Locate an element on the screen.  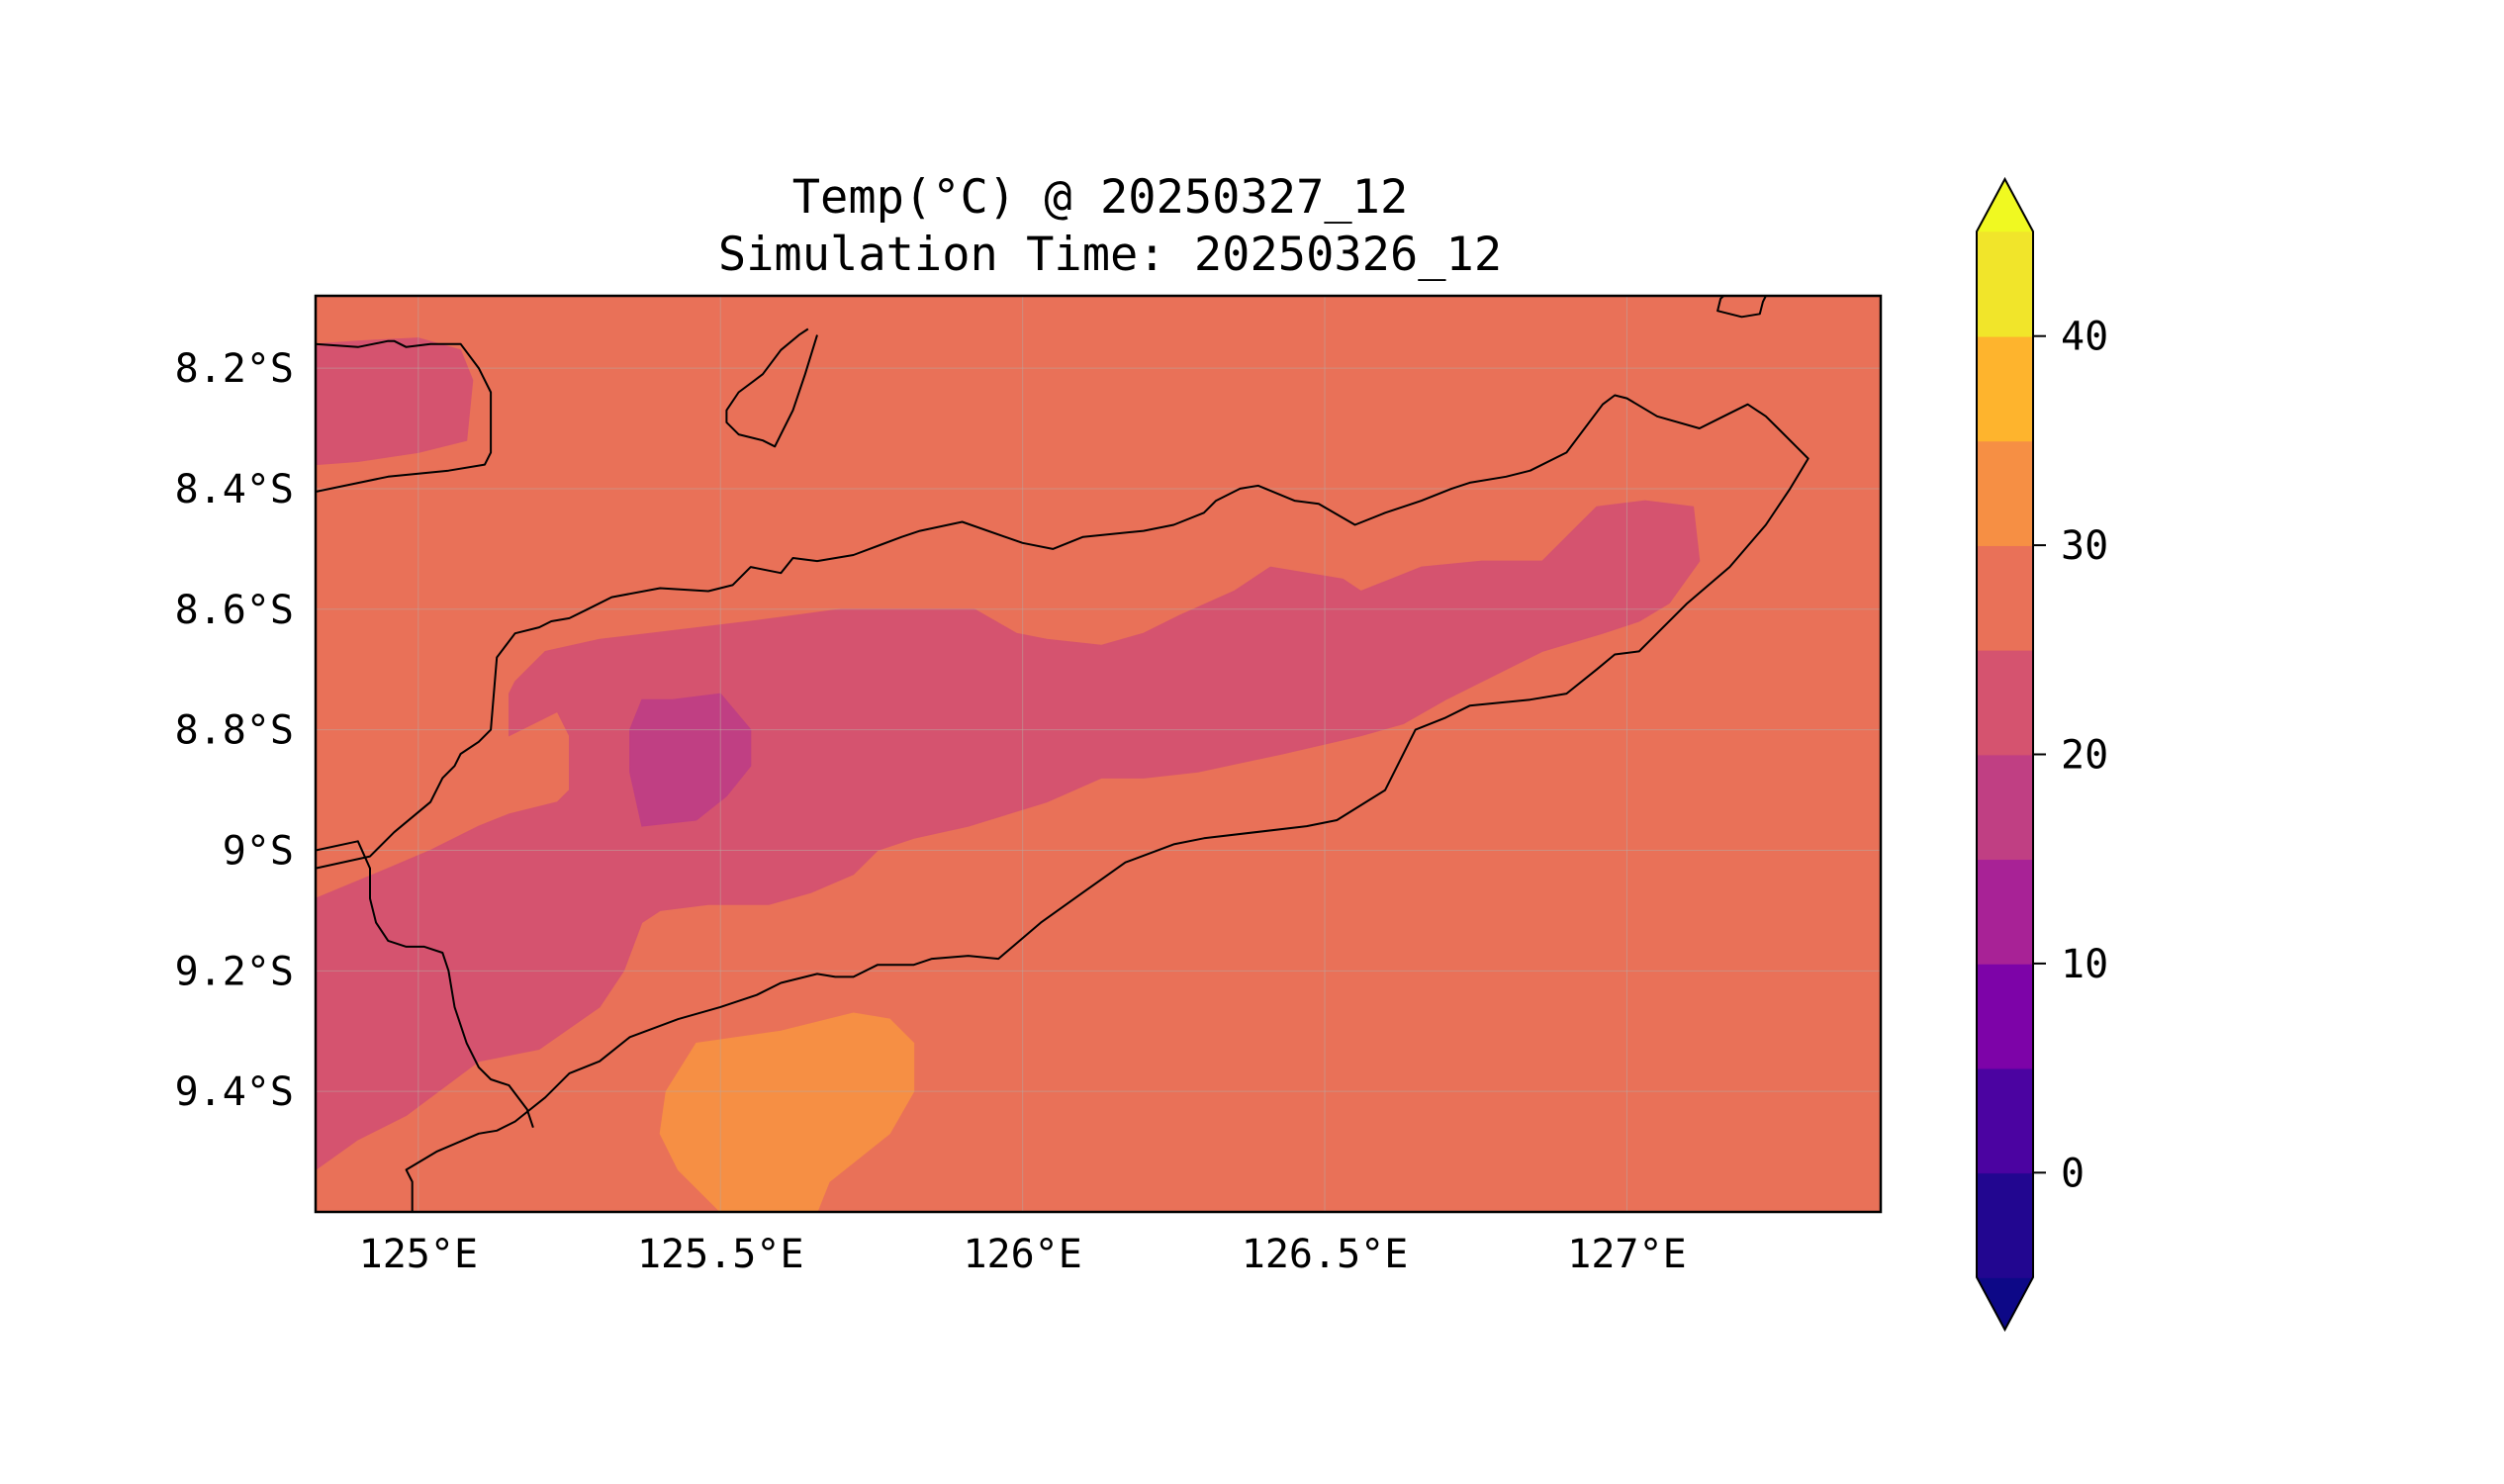
colorbar-tick-label: 30 is located at coordinates (2084, 546).